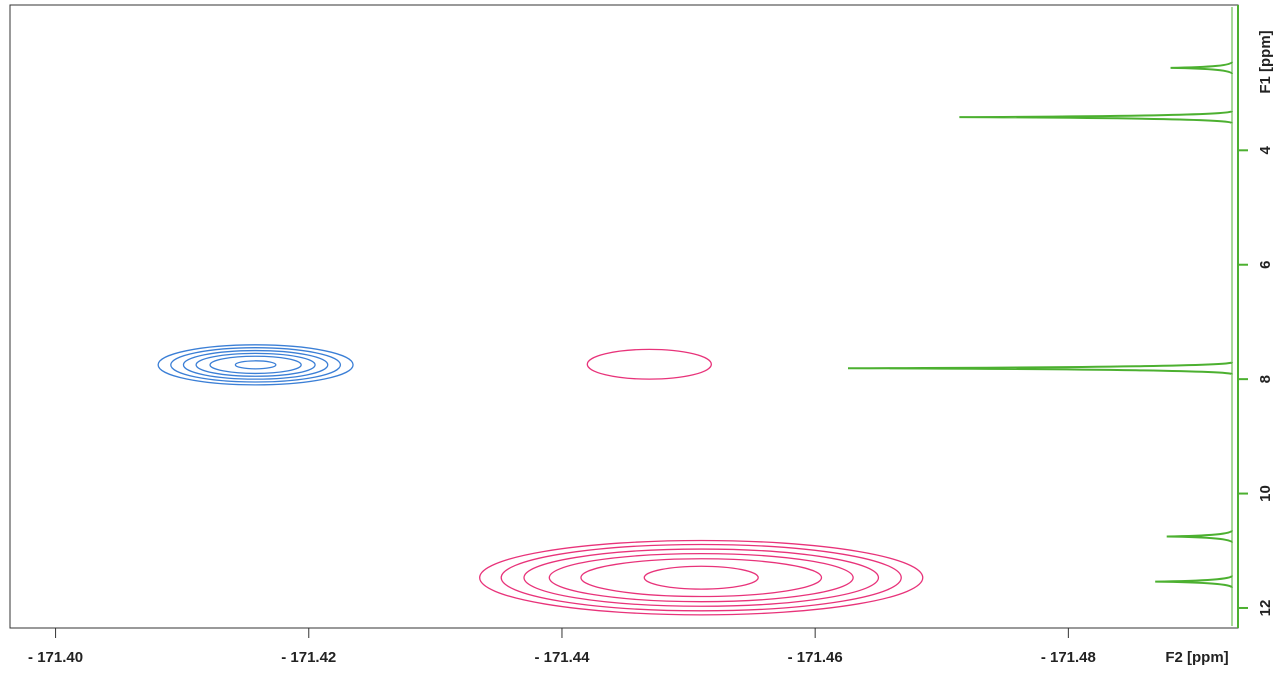 This screenshot has width=1280, height=674. I want to click on y-tick-label: 10, so click(1265, 493).